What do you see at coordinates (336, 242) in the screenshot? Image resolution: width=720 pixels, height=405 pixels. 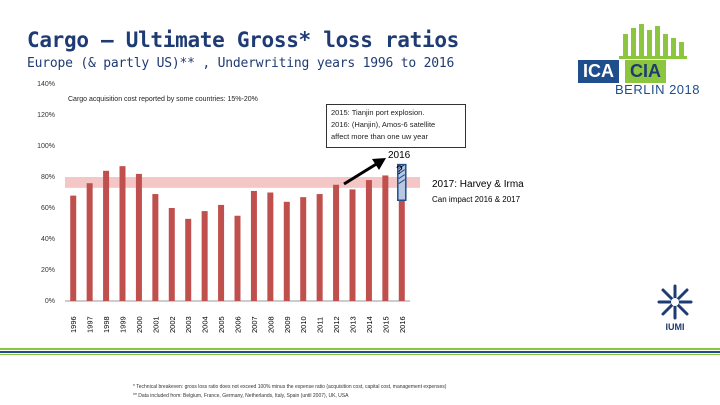 I see `bar-2012` at bounding box center [336, 242].